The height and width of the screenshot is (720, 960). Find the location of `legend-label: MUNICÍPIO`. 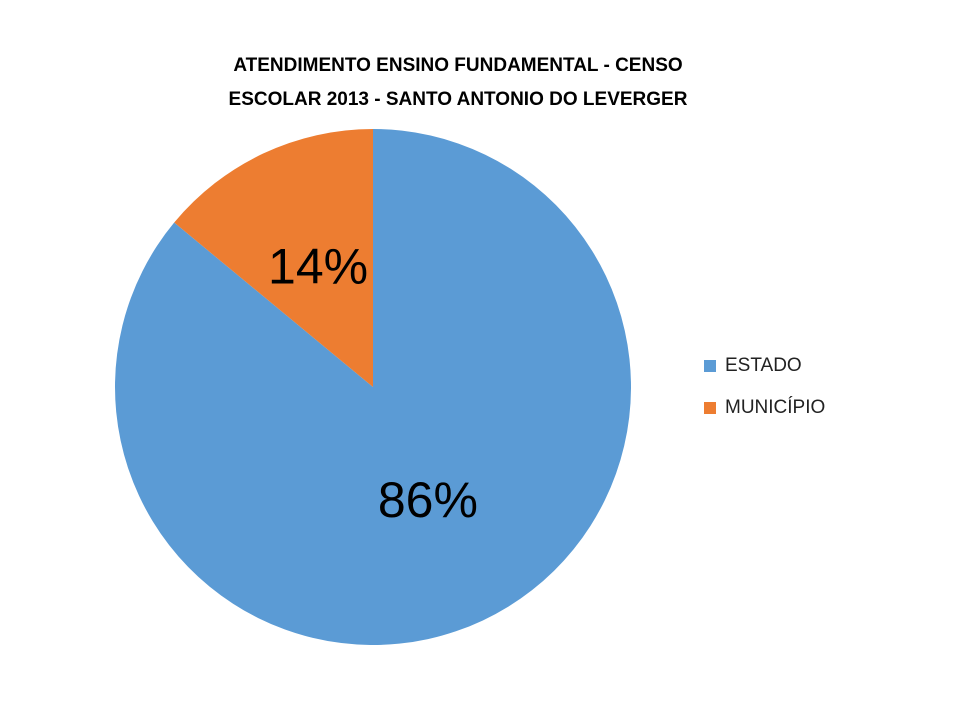

legend-label: MUNICÍPIO is located at coordinates (775, 407).